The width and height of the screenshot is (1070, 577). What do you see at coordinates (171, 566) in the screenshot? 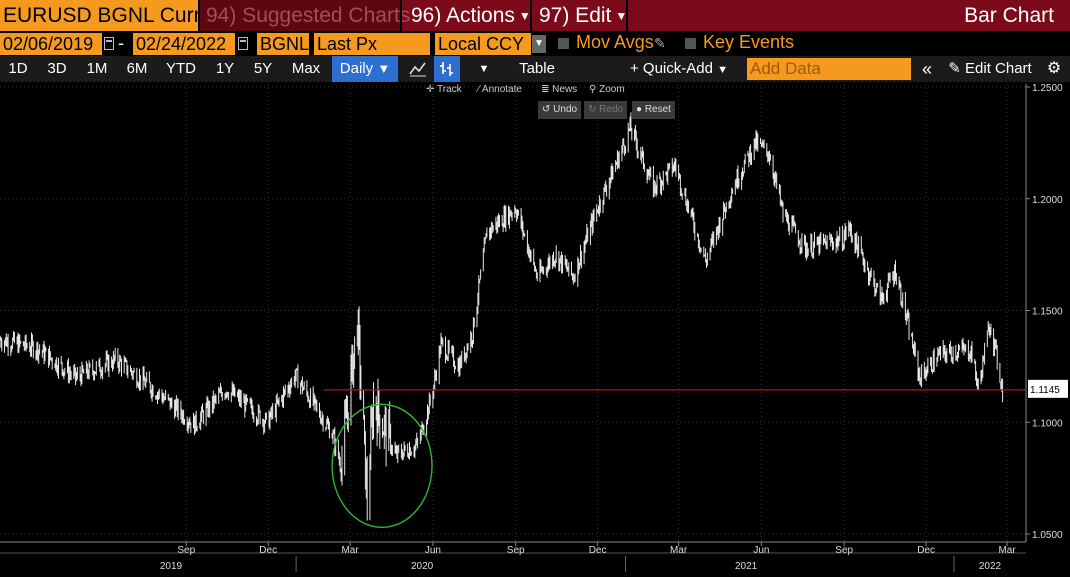
I see `year-label: 2019` at bounding box center [171, 566].